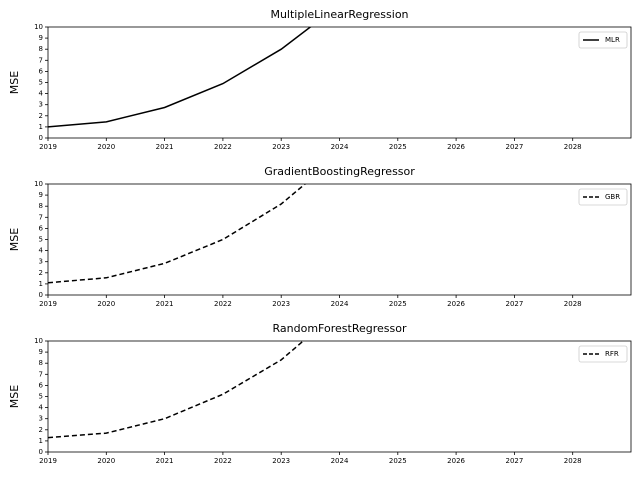 Image resolution: width=640 pixels, height=480 pixels. Describe the element at coordinates (339, 14) in the screenshot. I see `subplot-title: MultipleLinearRegression` at that location.